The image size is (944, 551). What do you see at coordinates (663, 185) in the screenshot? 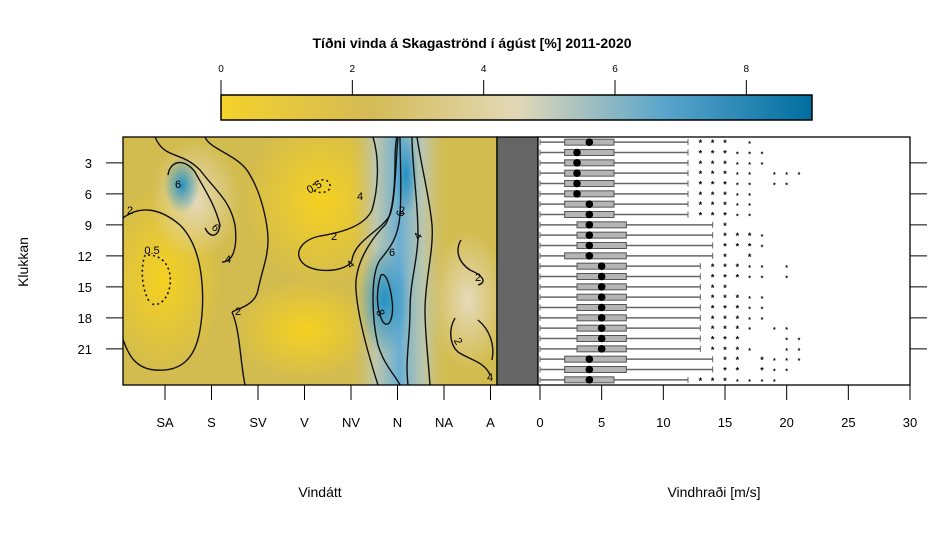
I see `boxplot-row: * * * * * * *` at bounding box center [663, 185].